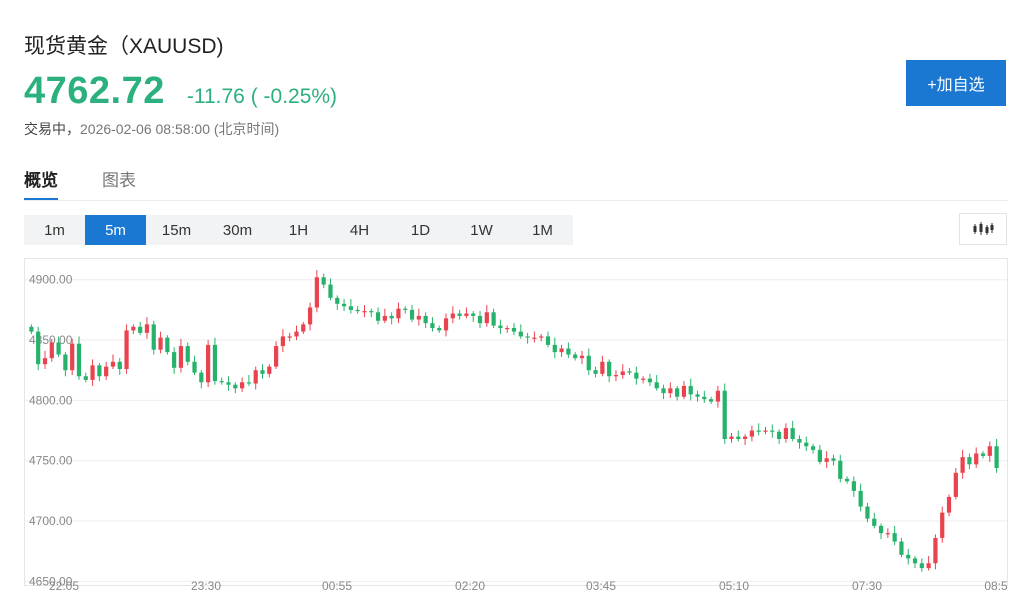 Image resolution: width=1024 pixels, height=606 pixels. Describe the element at coordinates (996, 586) in the screenshot. I see `x-tick-label: 08:5` at that location.